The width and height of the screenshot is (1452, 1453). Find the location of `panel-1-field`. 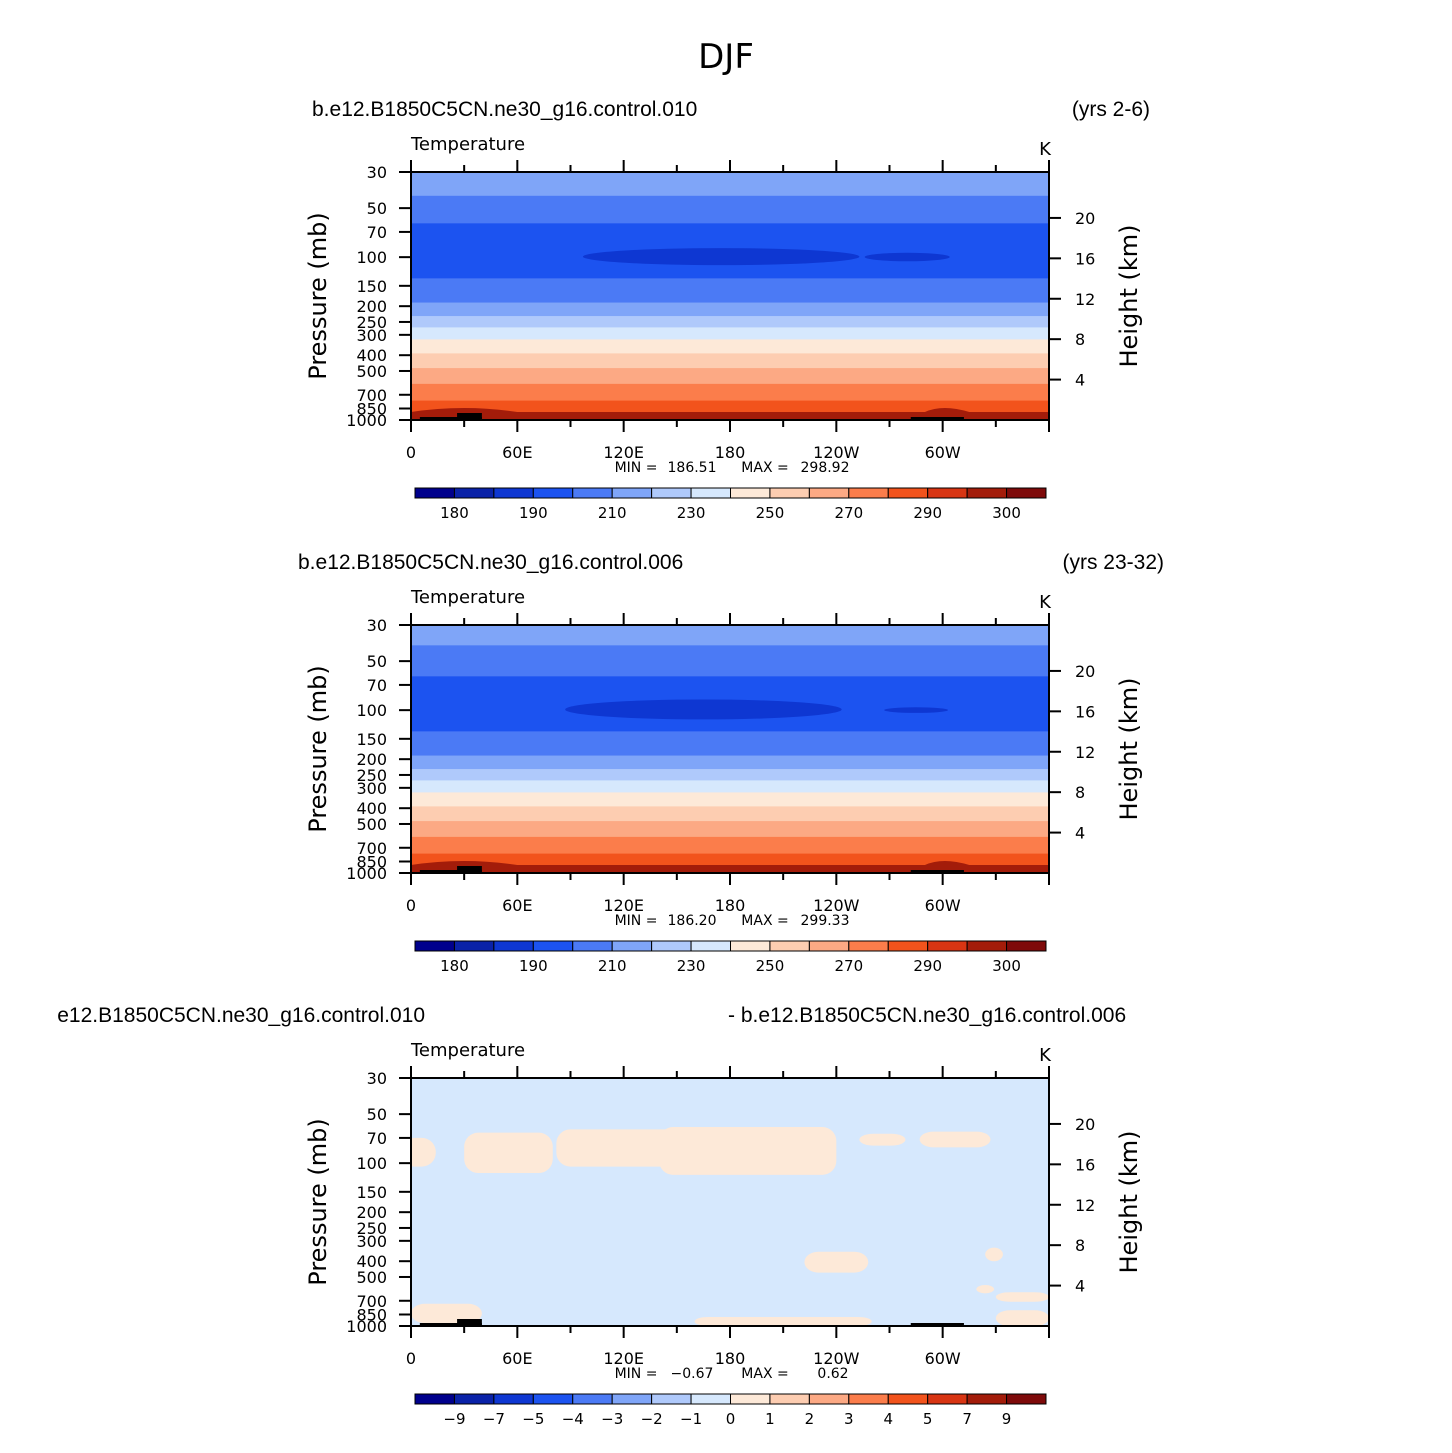

panel-1-field is located at coordinates (730, 296).